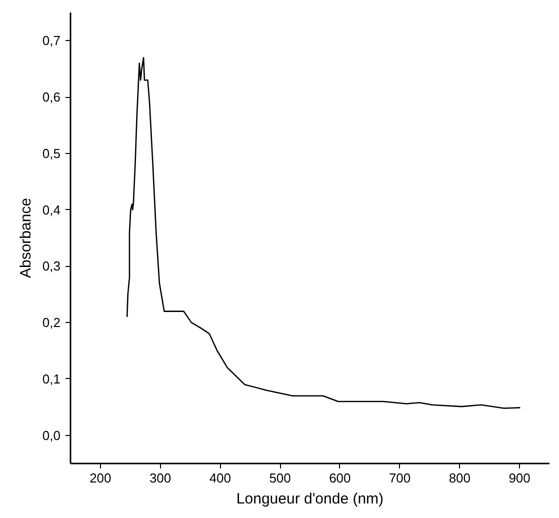 Image resolution: width=559 pixels, height=518 pixels. I want to click on x-axis-title: Longueur d'onde (nm), so click(310, 499).